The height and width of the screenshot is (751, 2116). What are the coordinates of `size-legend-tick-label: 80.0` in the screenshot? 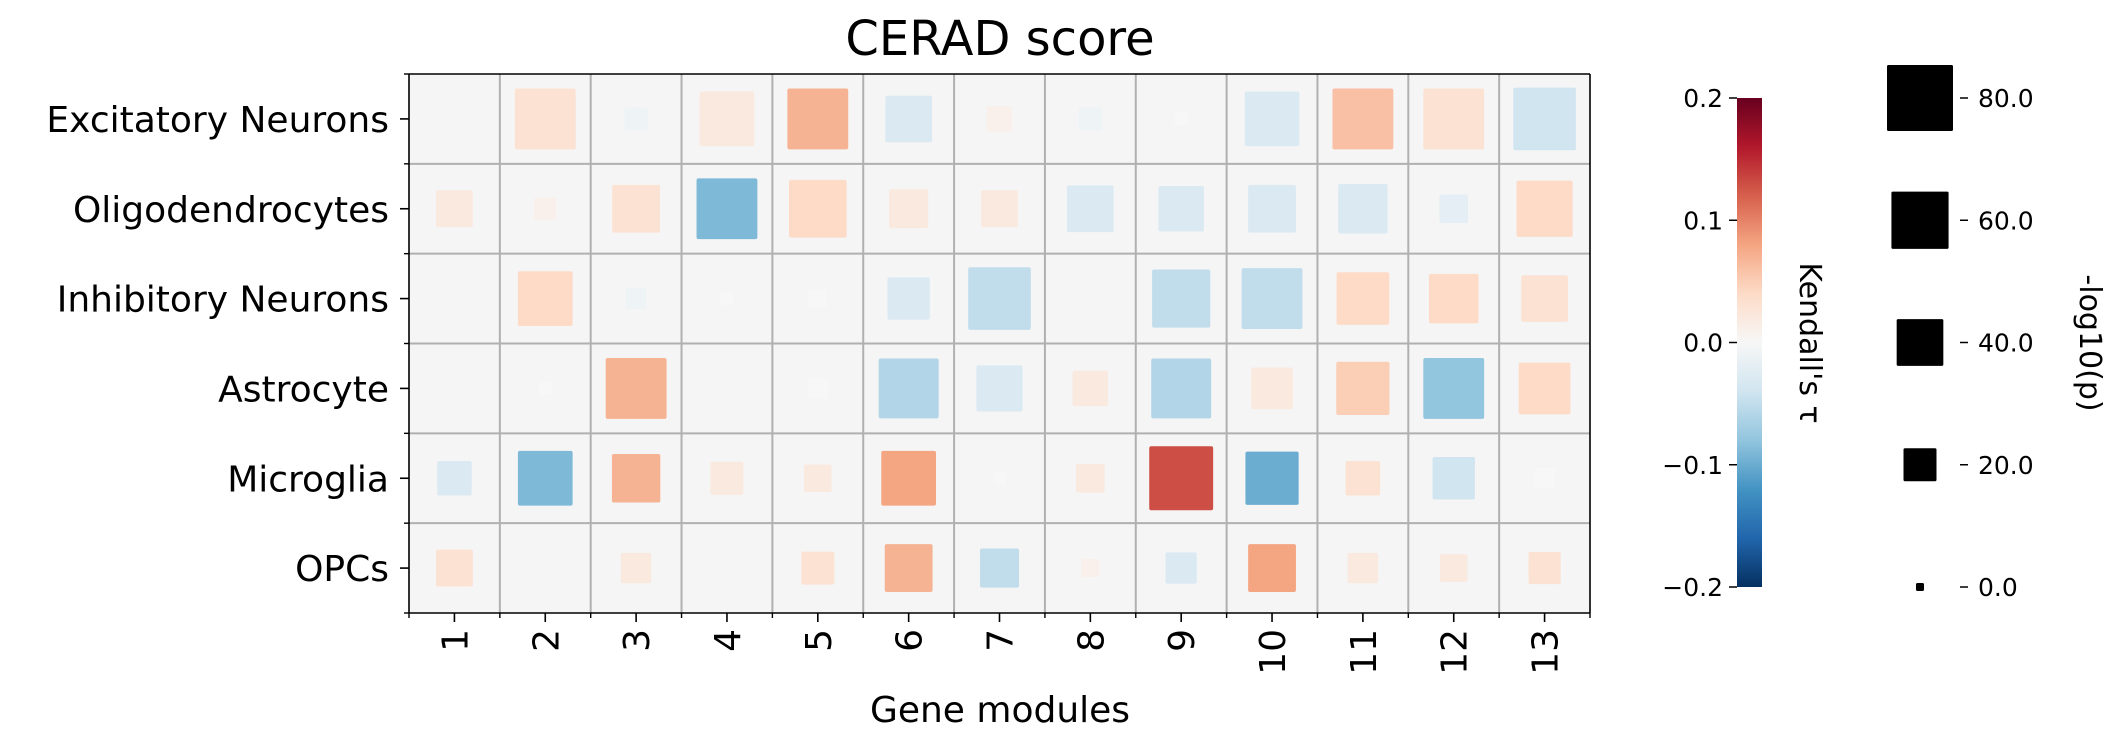 It's located at (2006, 98).